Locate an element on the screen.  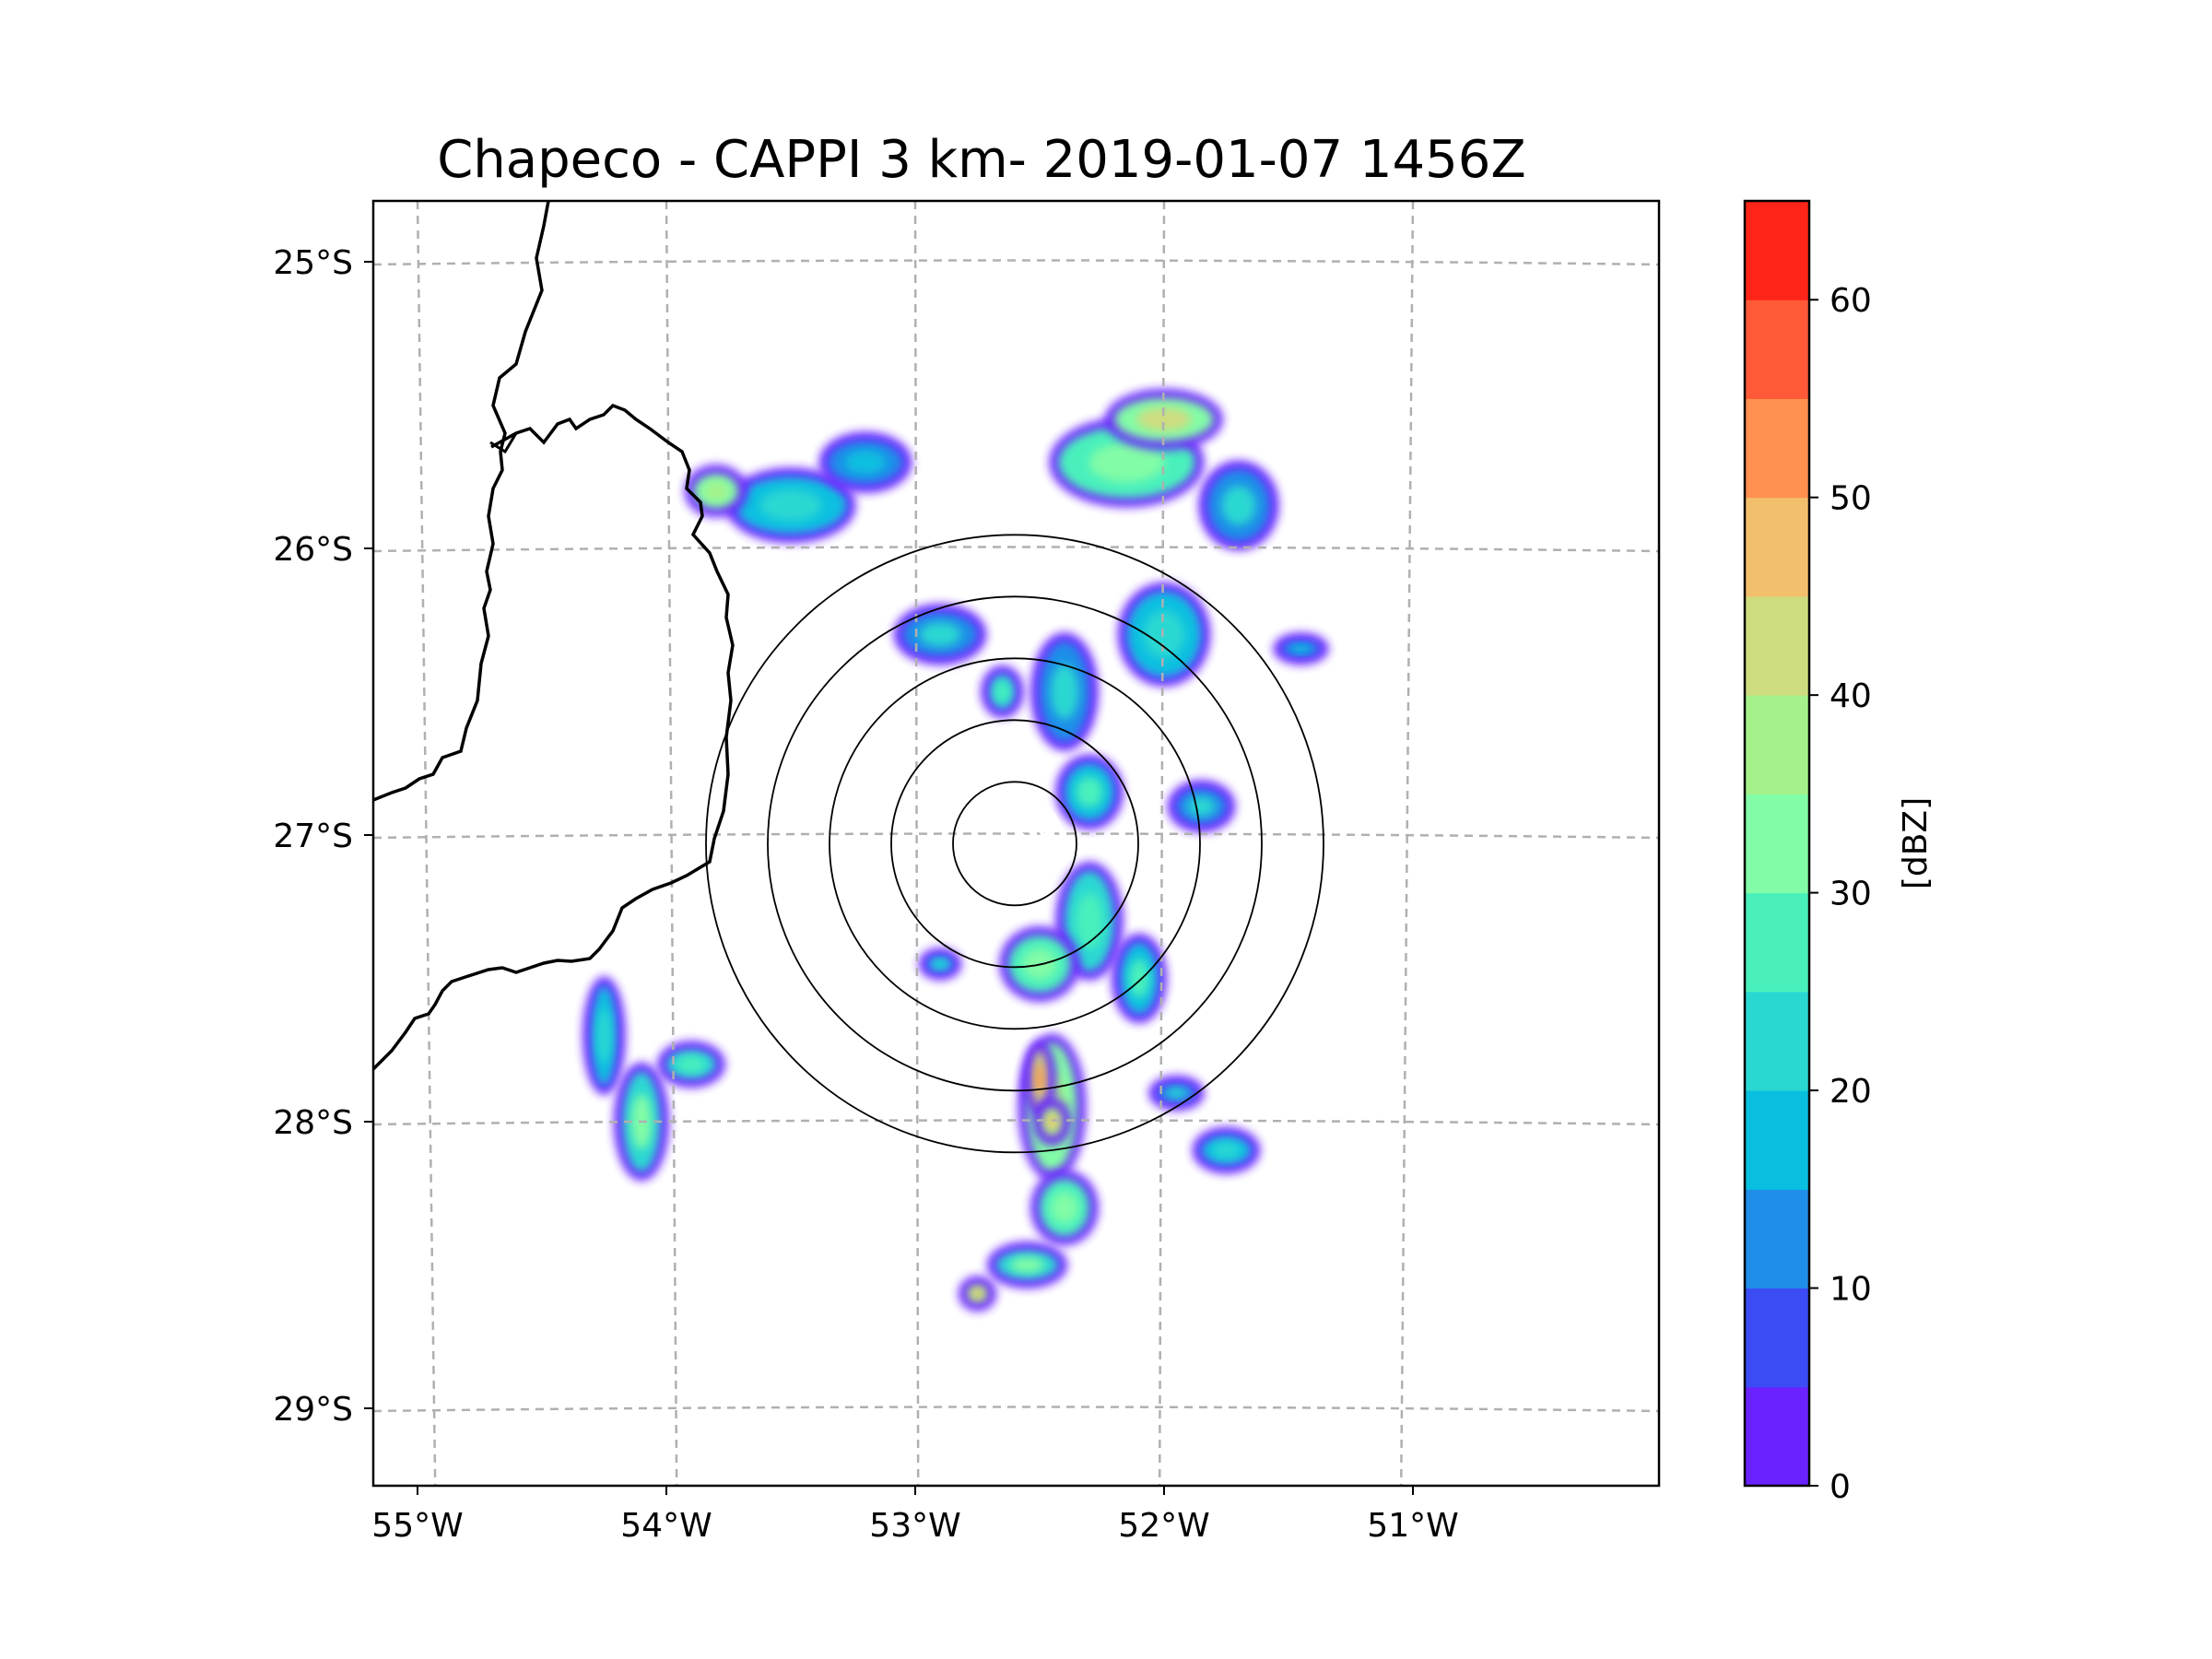
colorbar-frame is located at coordinates (1777, 843).